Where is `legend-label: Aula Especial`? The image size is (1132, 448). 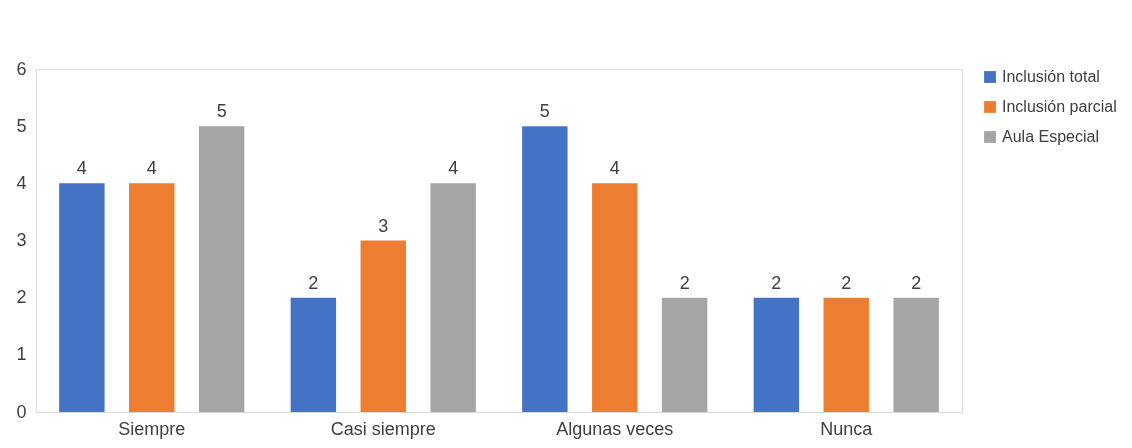 legend-label: Aula Especial is located at coordinates (1050, 136).